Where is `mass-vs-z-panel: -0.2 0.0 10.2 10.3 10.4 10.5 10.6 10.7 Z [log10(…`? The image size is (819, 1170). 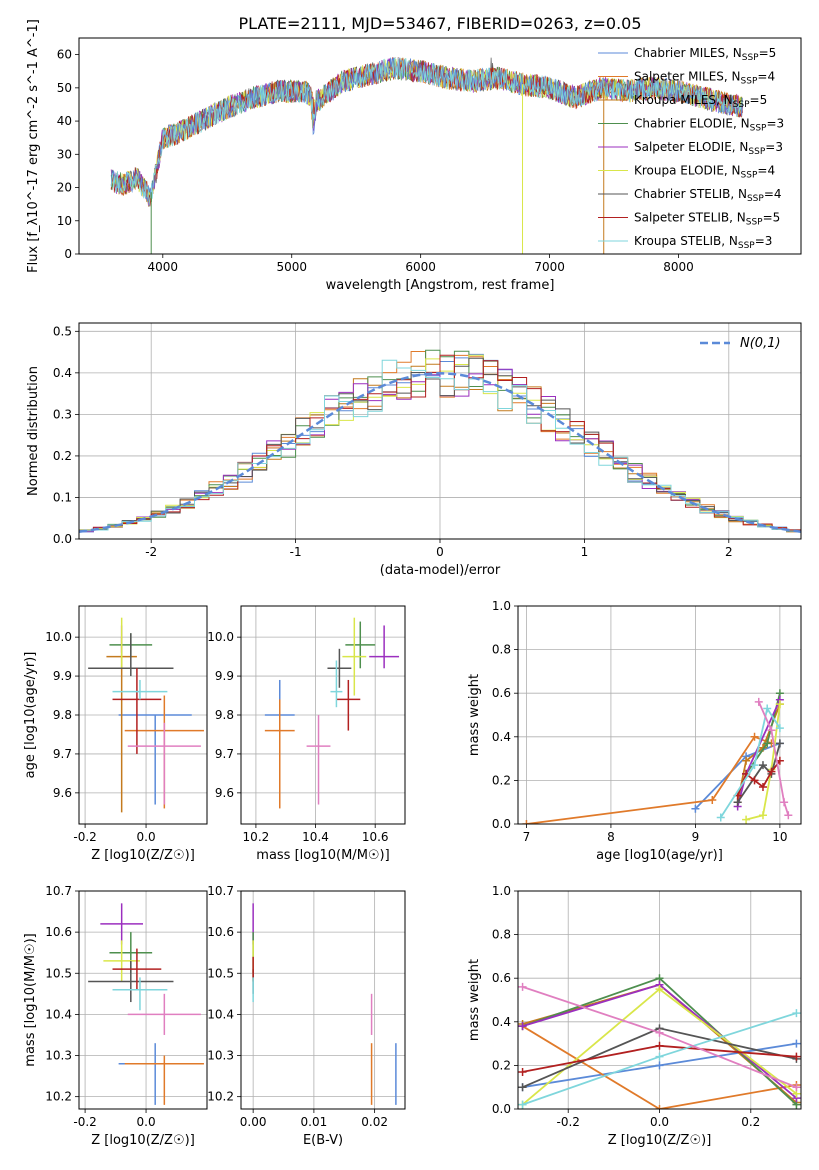
mass-vs-z-panel: -0.2 0.0 10.2 10.3 10.4 10.5 10.6 10.7 Z [log10(… is located at coordinates (115, 1016).